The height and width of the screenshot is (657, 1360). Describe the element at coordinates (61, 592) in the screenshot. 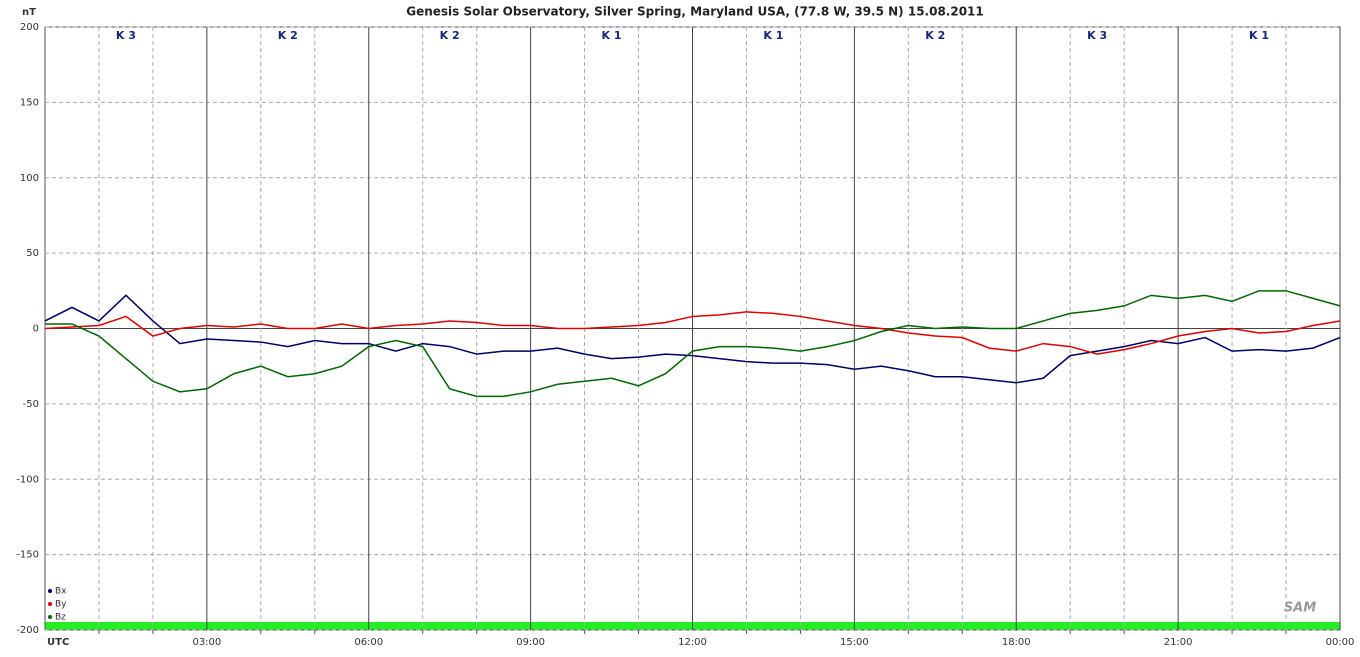

I see `legend-label: Bx` at that location.